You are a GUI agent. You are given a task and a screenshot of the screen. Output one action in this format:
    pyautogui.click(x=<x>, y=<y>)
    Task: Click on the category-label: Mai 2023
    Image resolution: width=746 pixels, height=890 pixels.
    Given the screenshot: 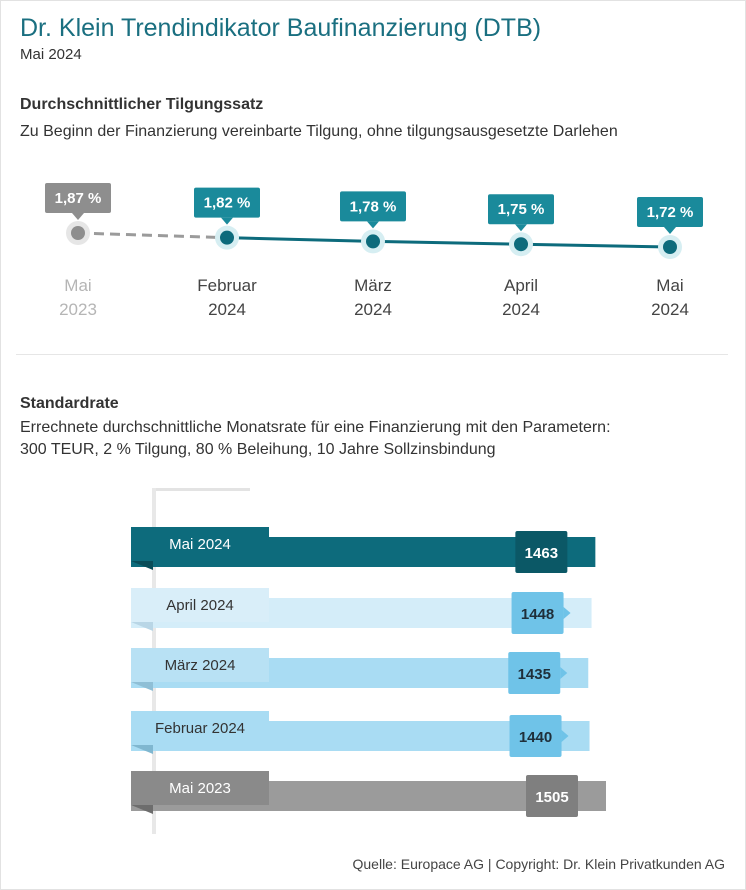 What is the action you would take?
    pyautogui.click(x=200, y=788)
    